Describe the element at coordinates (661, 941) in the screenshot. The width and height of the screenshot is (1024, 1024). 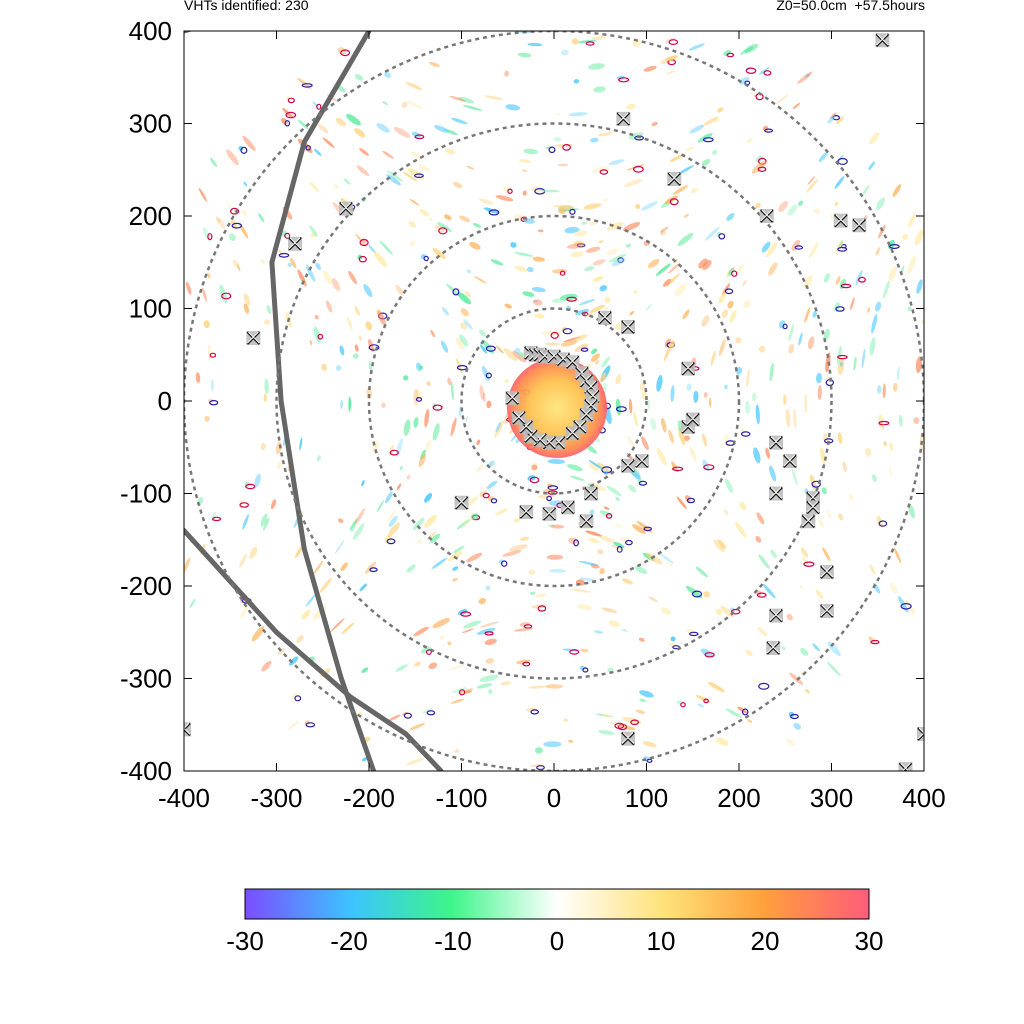
I see `colorbar-tick-label: 10` at that location.